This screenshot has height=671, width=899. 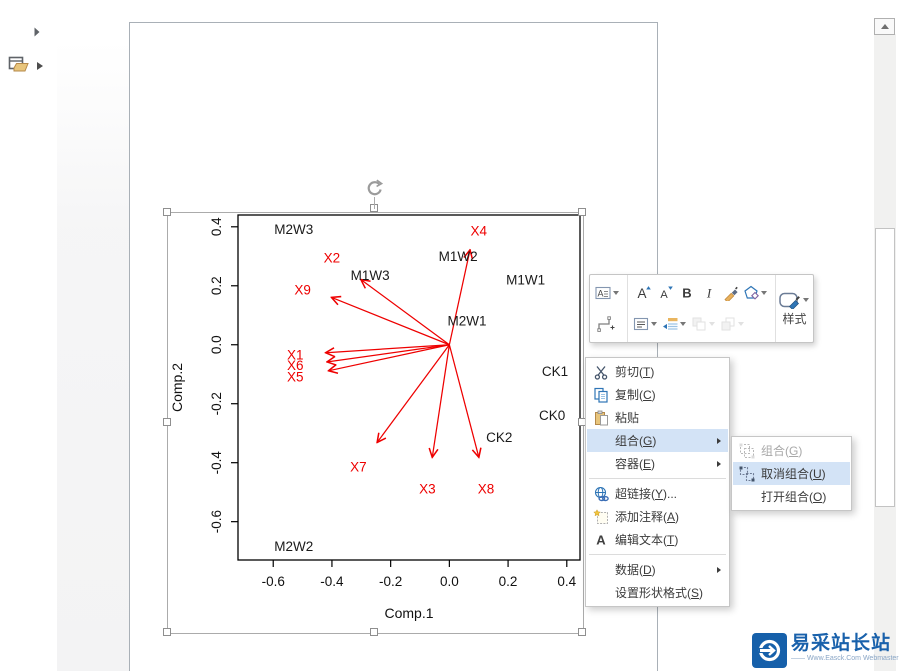 I want to click on cut-icon-slot, so click(x=601, y=372).